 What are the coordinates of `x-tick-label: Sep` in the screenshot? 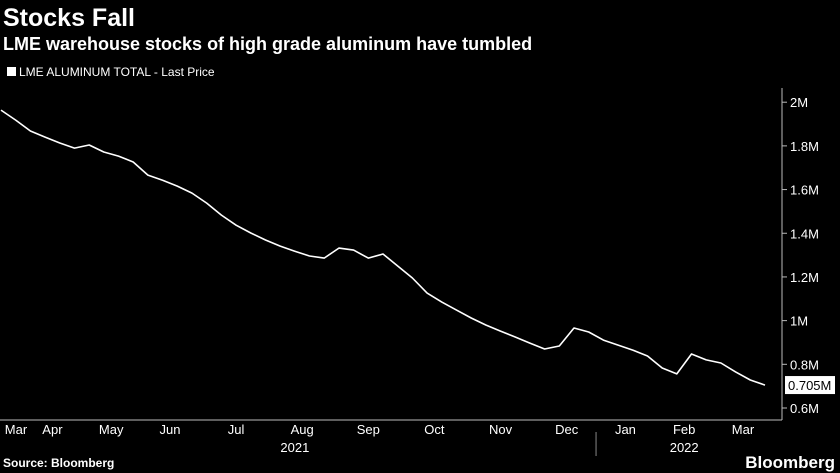 It's located at (368, 429).